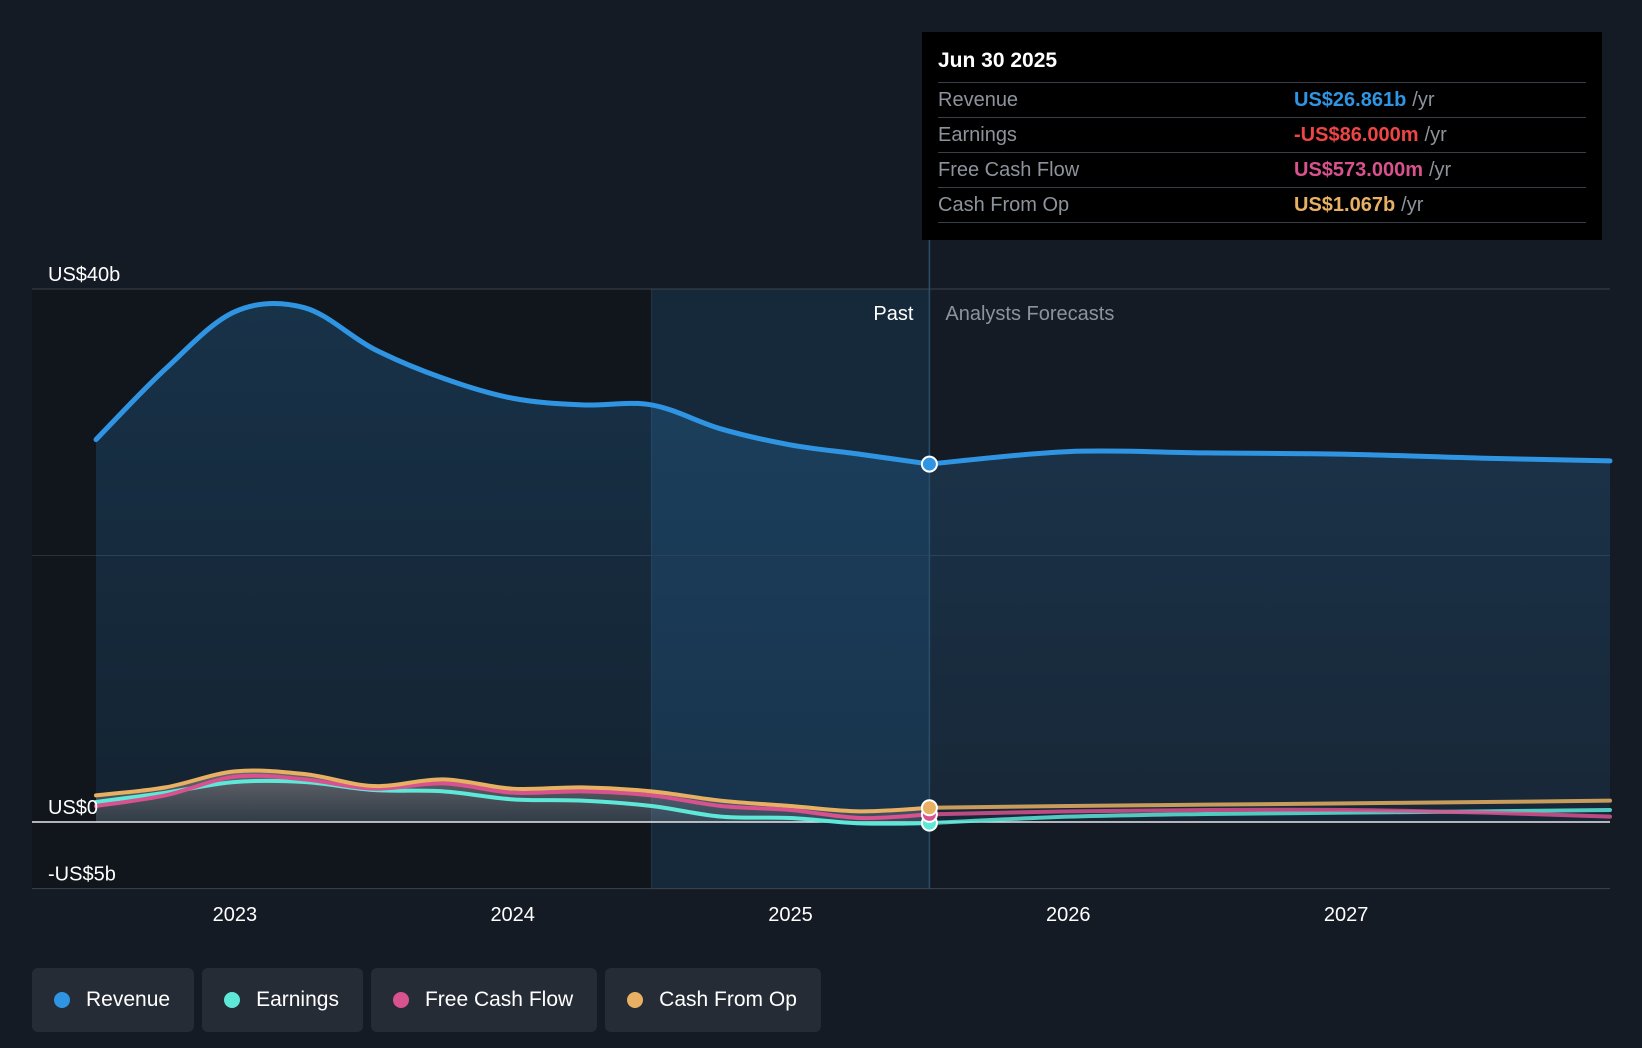 This screenshot has width=1642, height=1048. What do you see at coordinates (128, 999) in the screenshot?
I see `legend-label: Revenue` at bounding box center [128, 999].